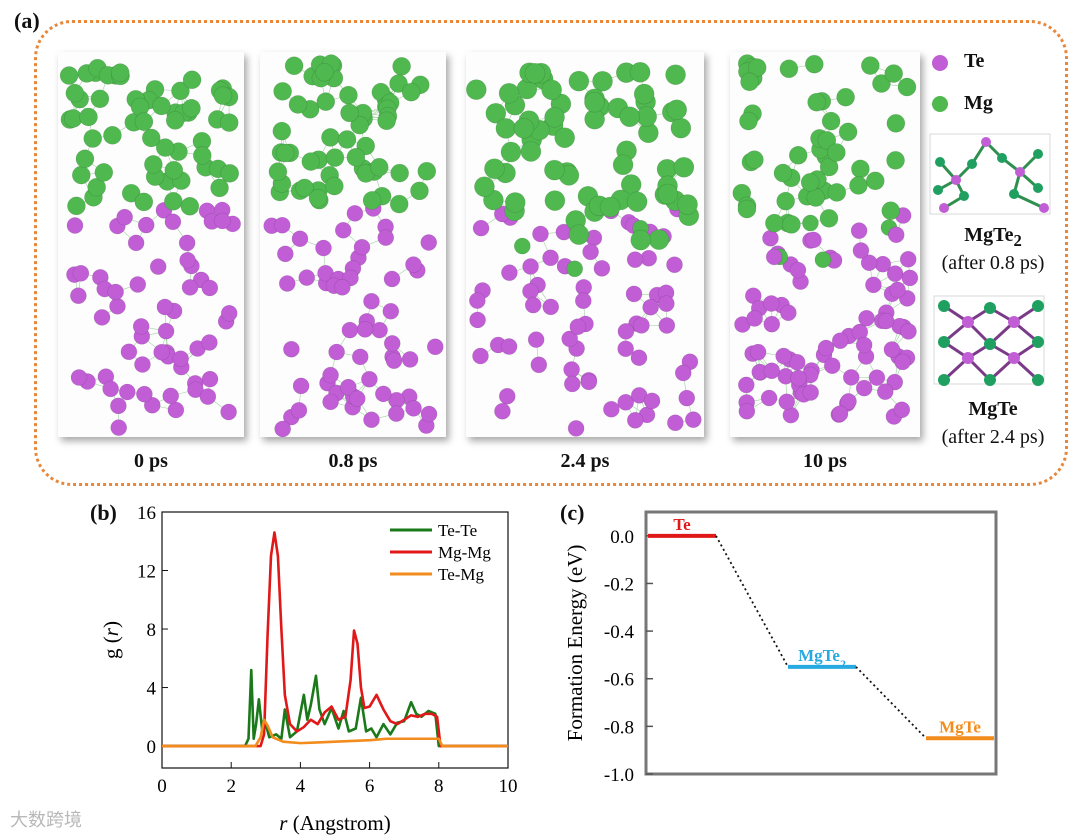 The width and height of the screenshot is (1080, 838). What do you see at coordinates (619, 584) in the screenshot?
I see `y-tick-label: -0.2` at bounding box center [619, 584].